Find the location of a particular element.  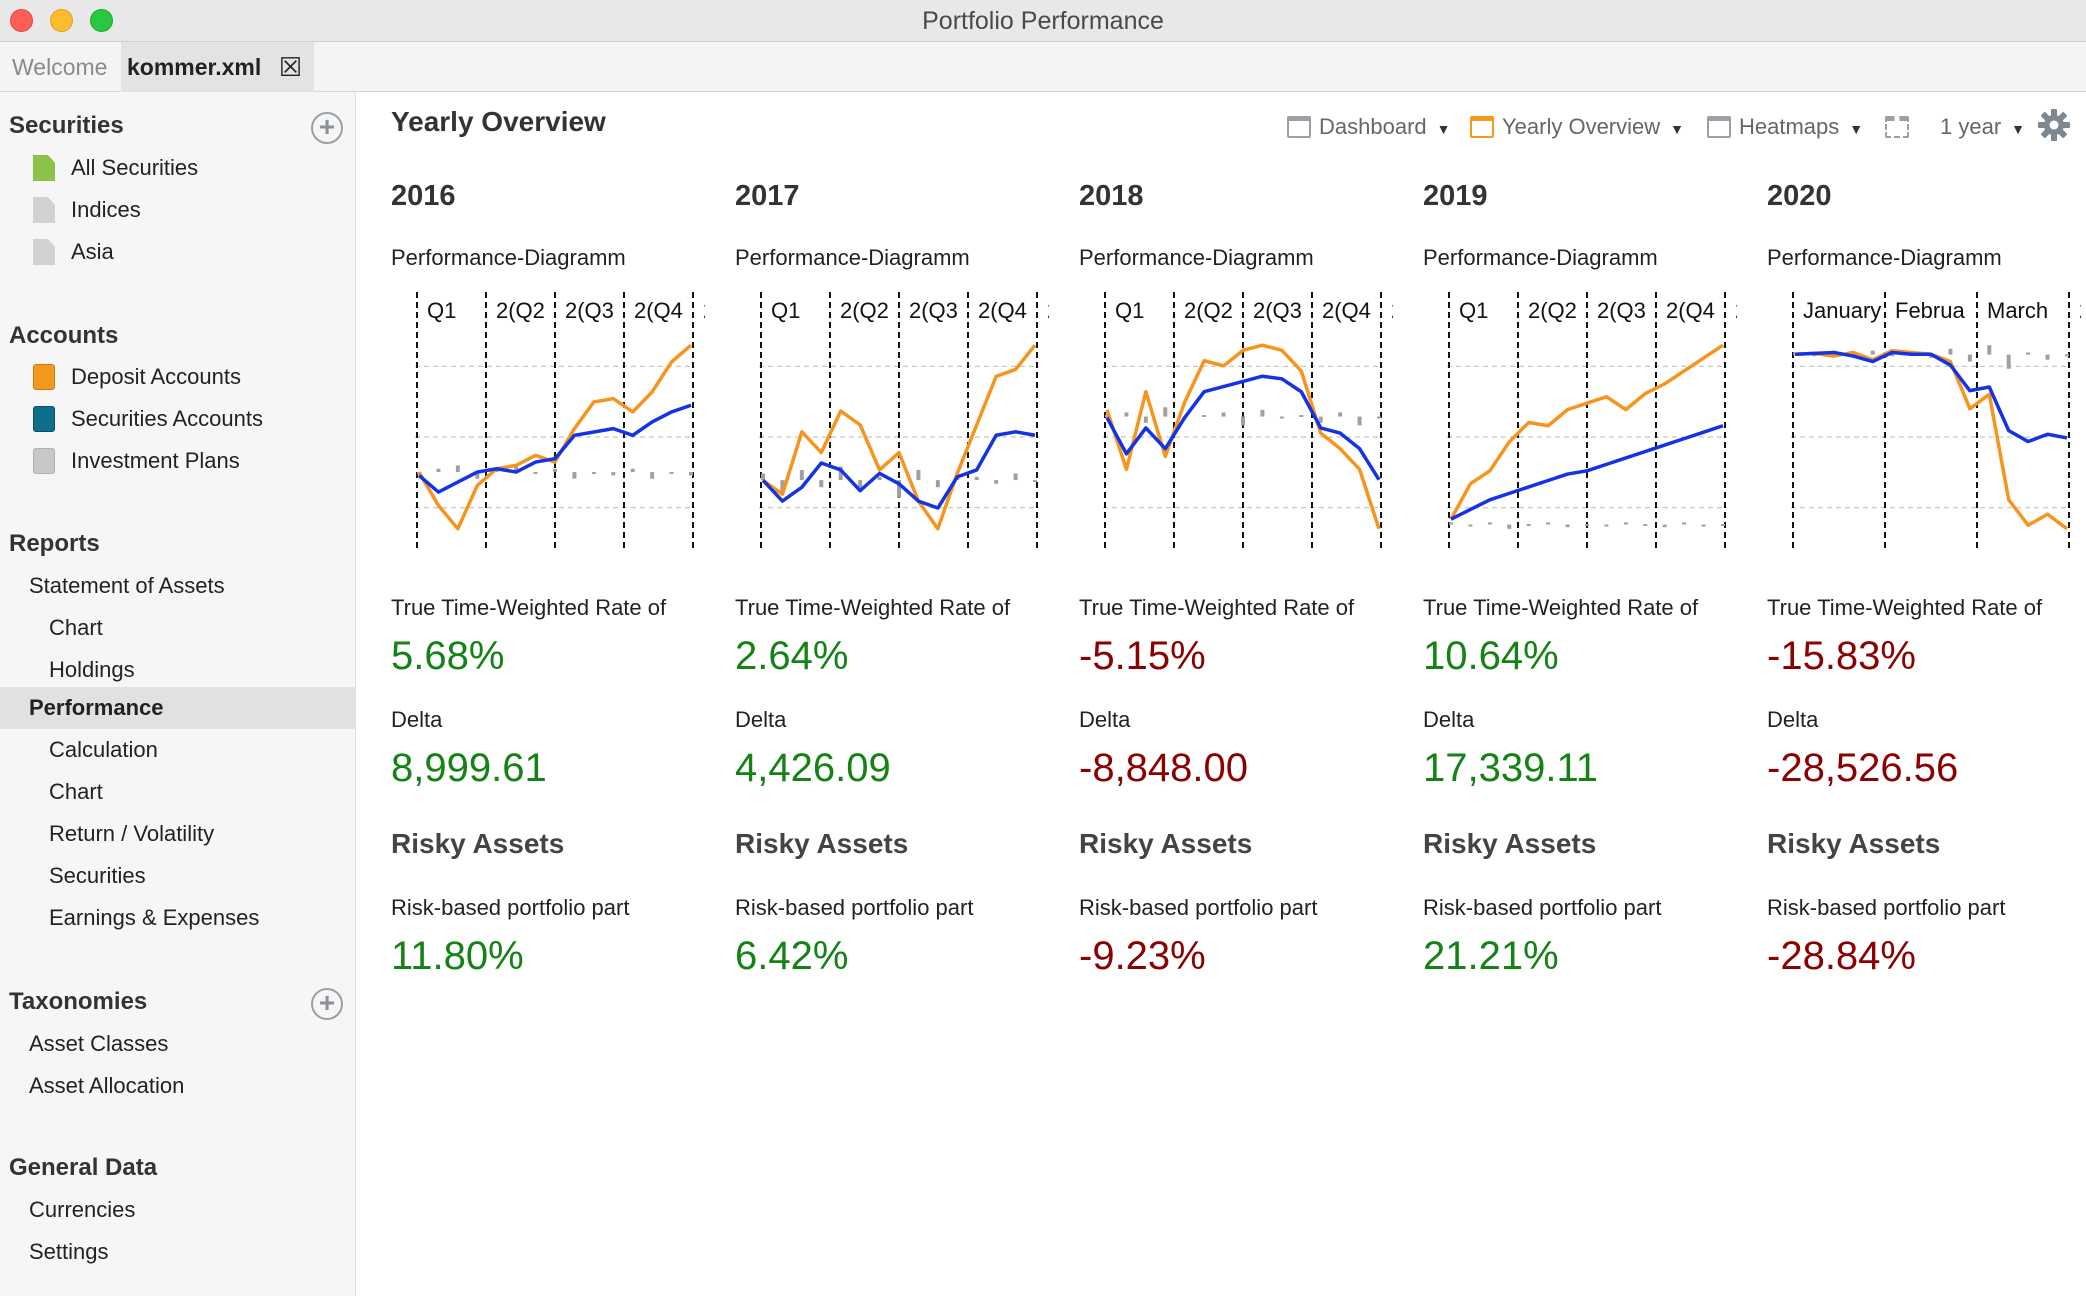

risky-assets-heading: Risky Assets is located at coordinates (822, 843).